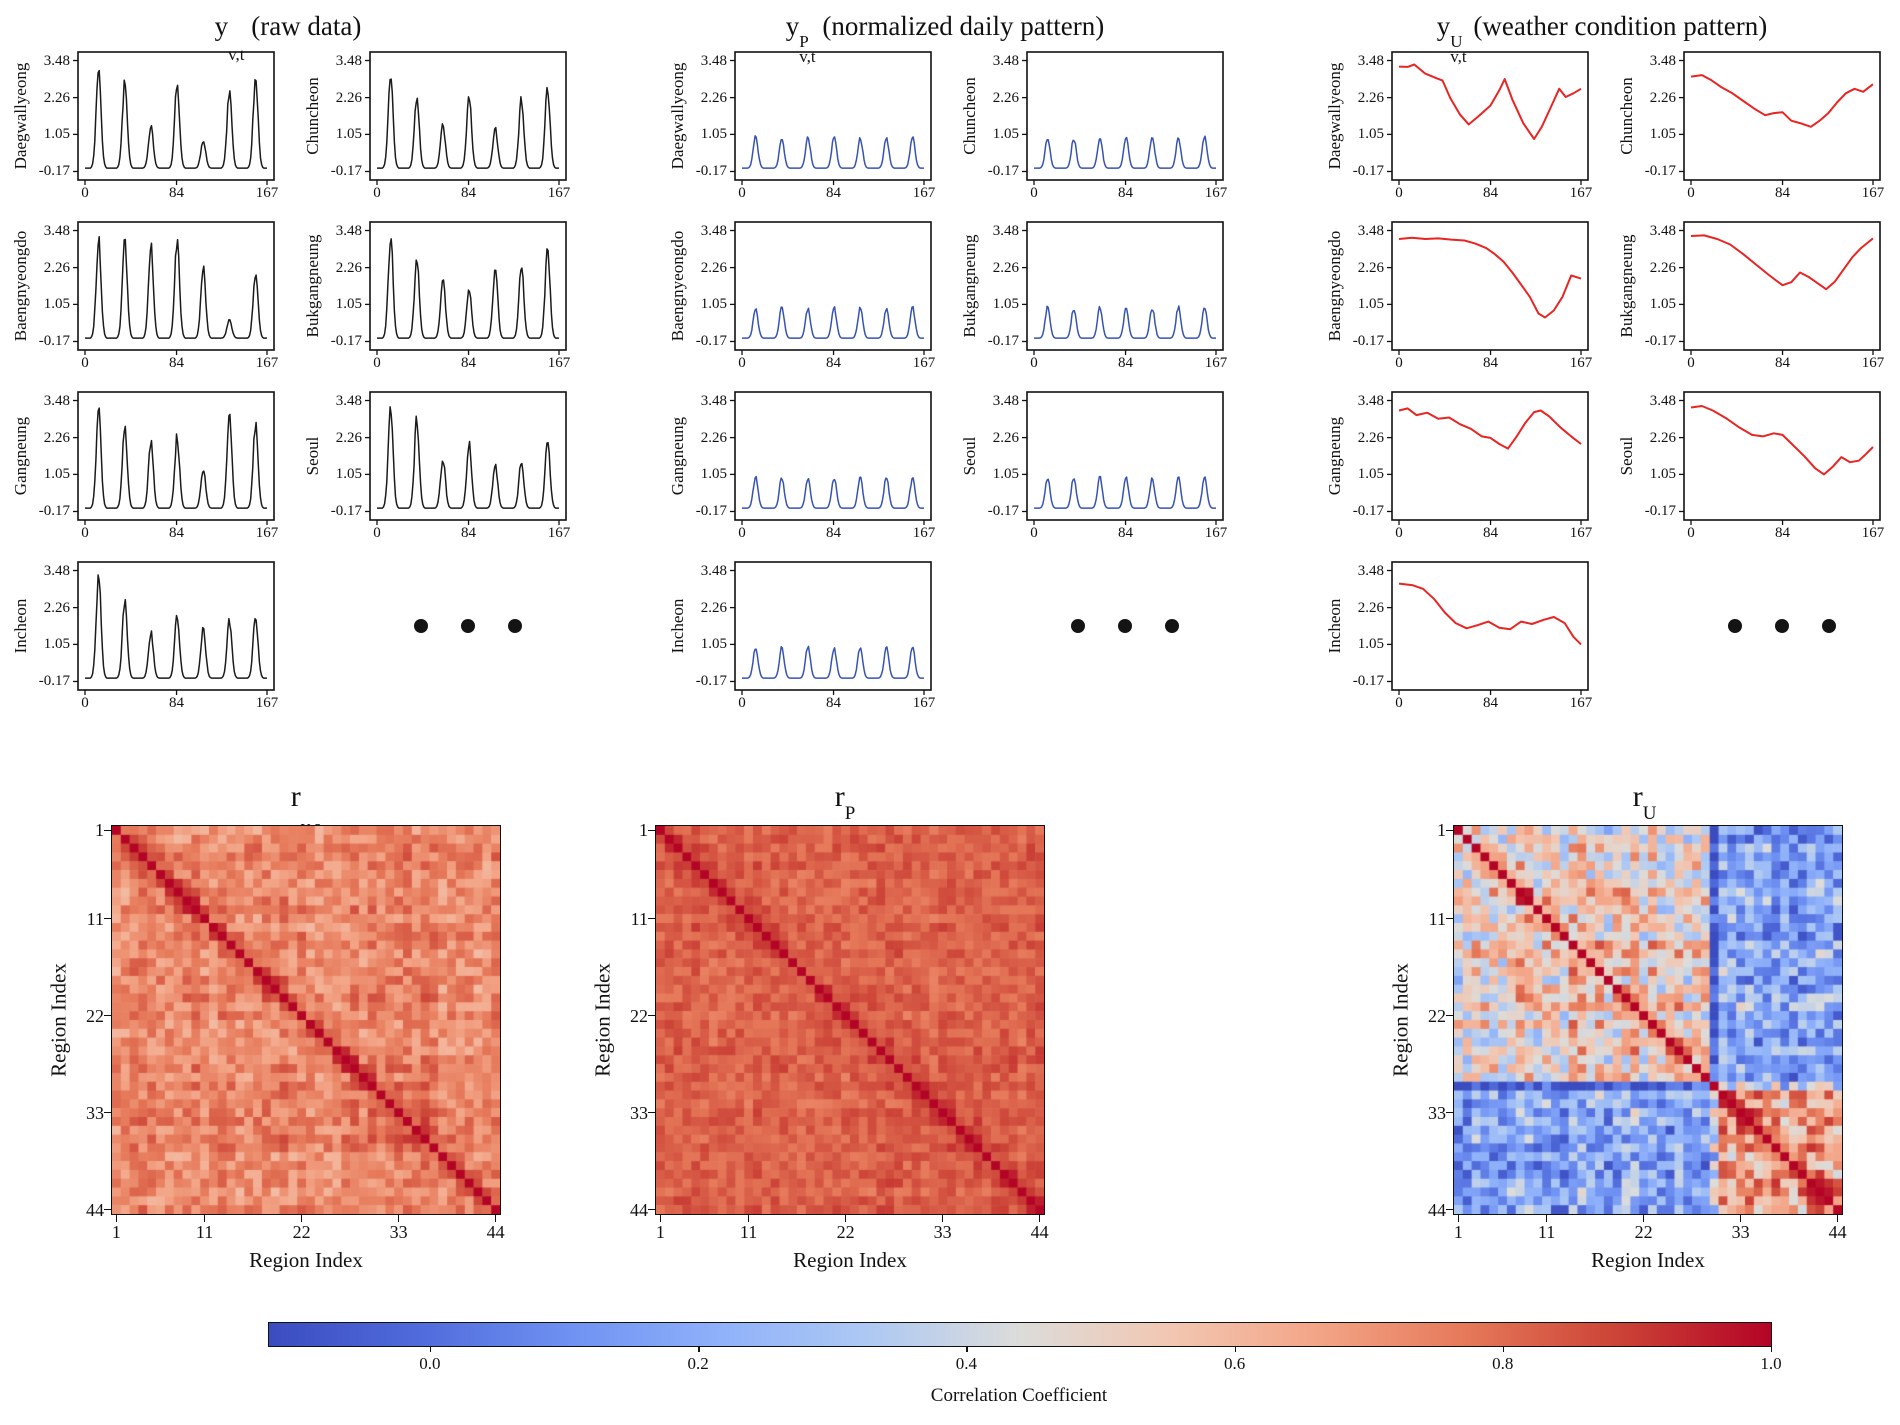 This screenshot has width=1900, height=1425. I want to click on heatmap-yticks-rP: 1 11 22 33 44, so click(637, 1019).